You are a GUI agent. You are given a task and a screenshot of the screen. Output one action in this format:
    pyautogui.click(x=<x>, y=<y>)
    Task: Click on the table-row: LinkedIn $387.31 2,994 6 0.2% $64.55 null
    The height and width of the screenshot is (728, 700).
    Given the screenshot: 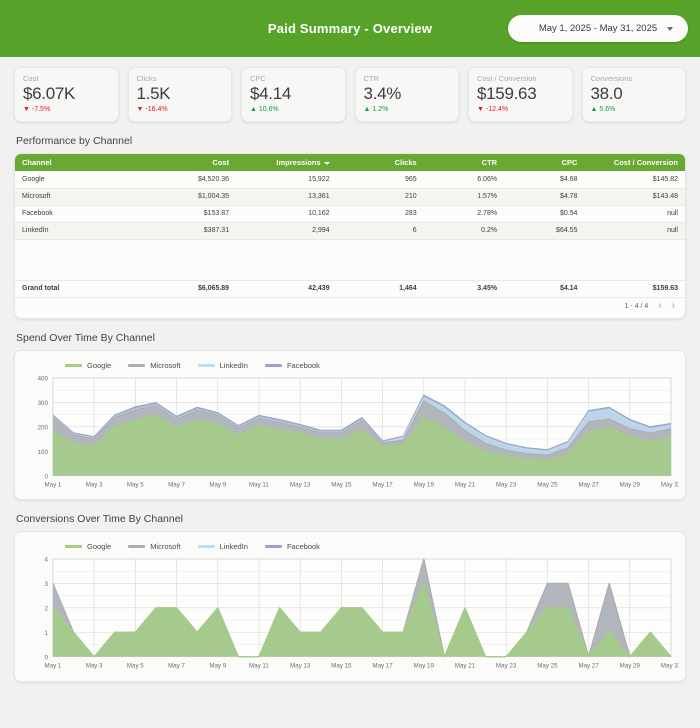 What is the action you would take?
    pyautogui.click(x=350, y=231)
    